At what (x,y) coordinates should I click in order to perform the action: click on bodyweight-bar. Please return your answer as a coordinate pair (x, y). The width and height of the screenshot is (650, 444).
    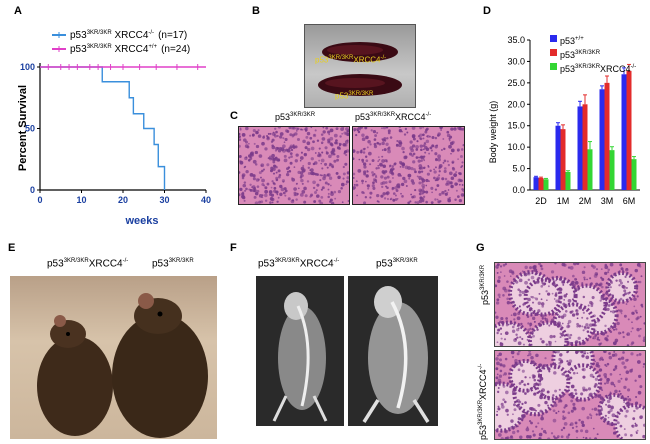
    Looking at the image, I should click on (612, 170).